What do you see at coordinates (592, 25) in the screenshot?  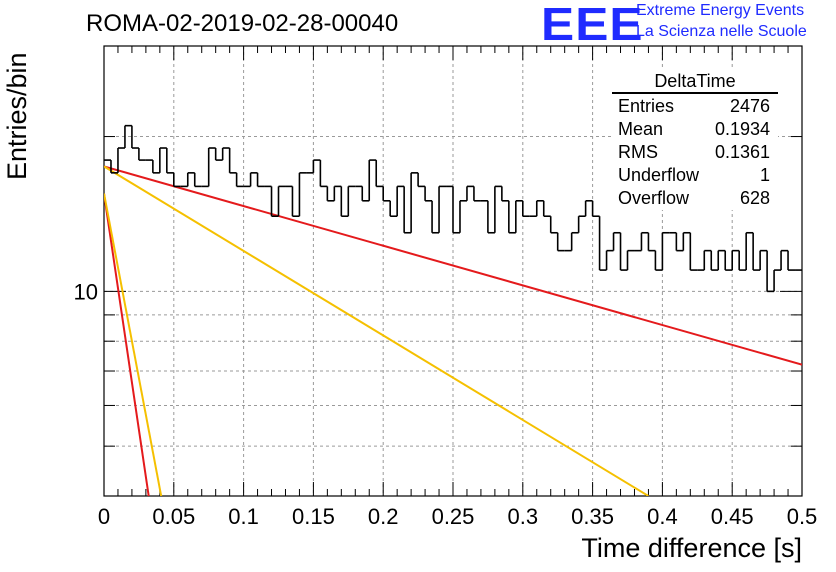 I see `eee-logo: EEE` at bounding box center [592, 25].